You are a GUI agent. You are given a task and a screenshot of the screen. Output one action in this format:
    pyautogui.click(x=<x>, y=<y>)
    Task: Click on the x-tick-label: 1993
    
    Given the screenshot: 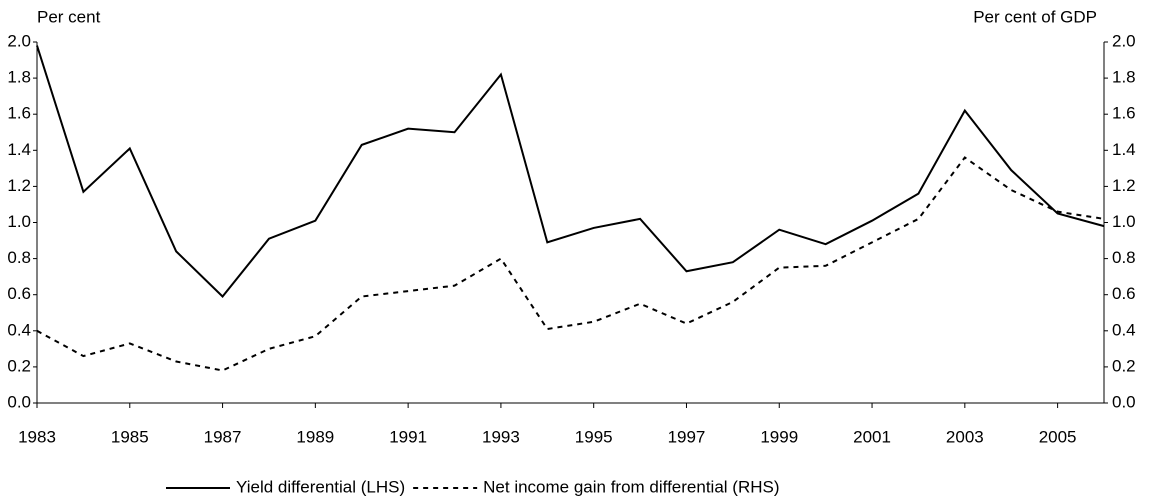 What is the action you would take?
    pyautogui.click(x=501, y=436)
    